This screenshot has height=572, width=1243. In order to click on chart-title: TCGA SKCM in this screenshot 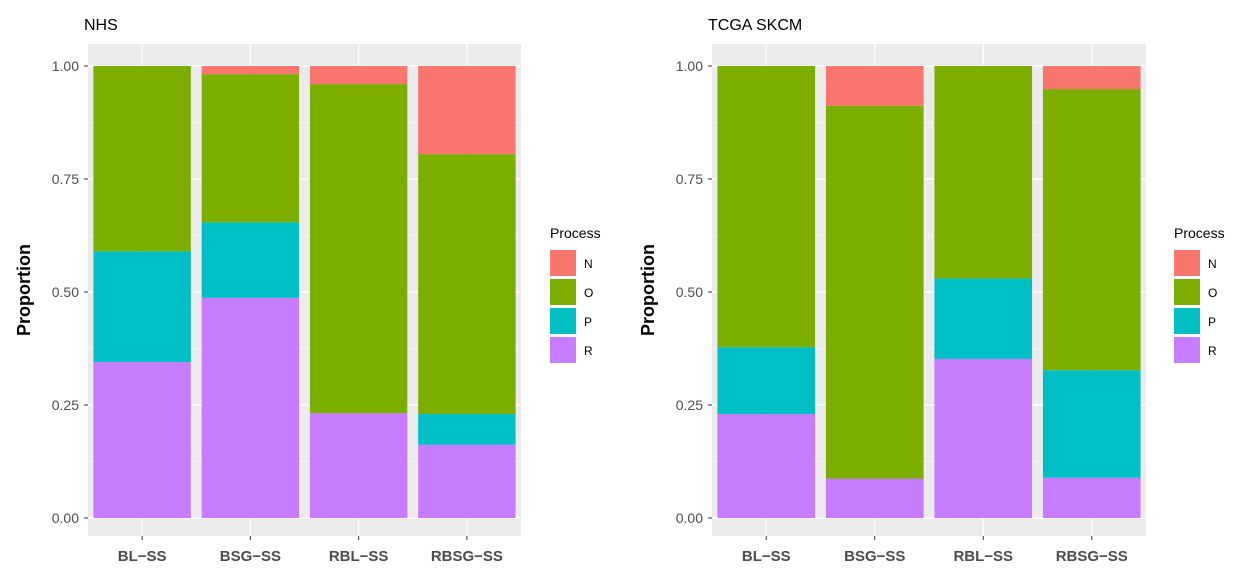, I will do `click(755, 25)`.